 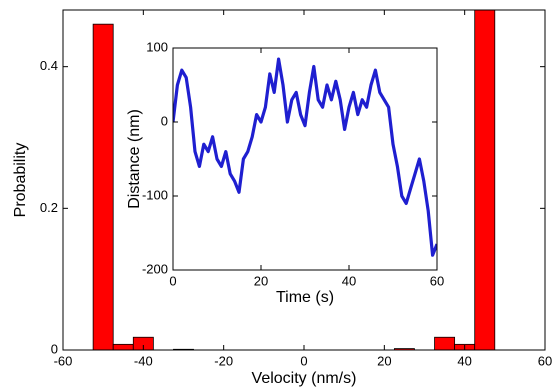 What do you see at coordinates (143, 360) in the screenshot?
I see `x-tick-label: -40` at bounding box center [143, 360].